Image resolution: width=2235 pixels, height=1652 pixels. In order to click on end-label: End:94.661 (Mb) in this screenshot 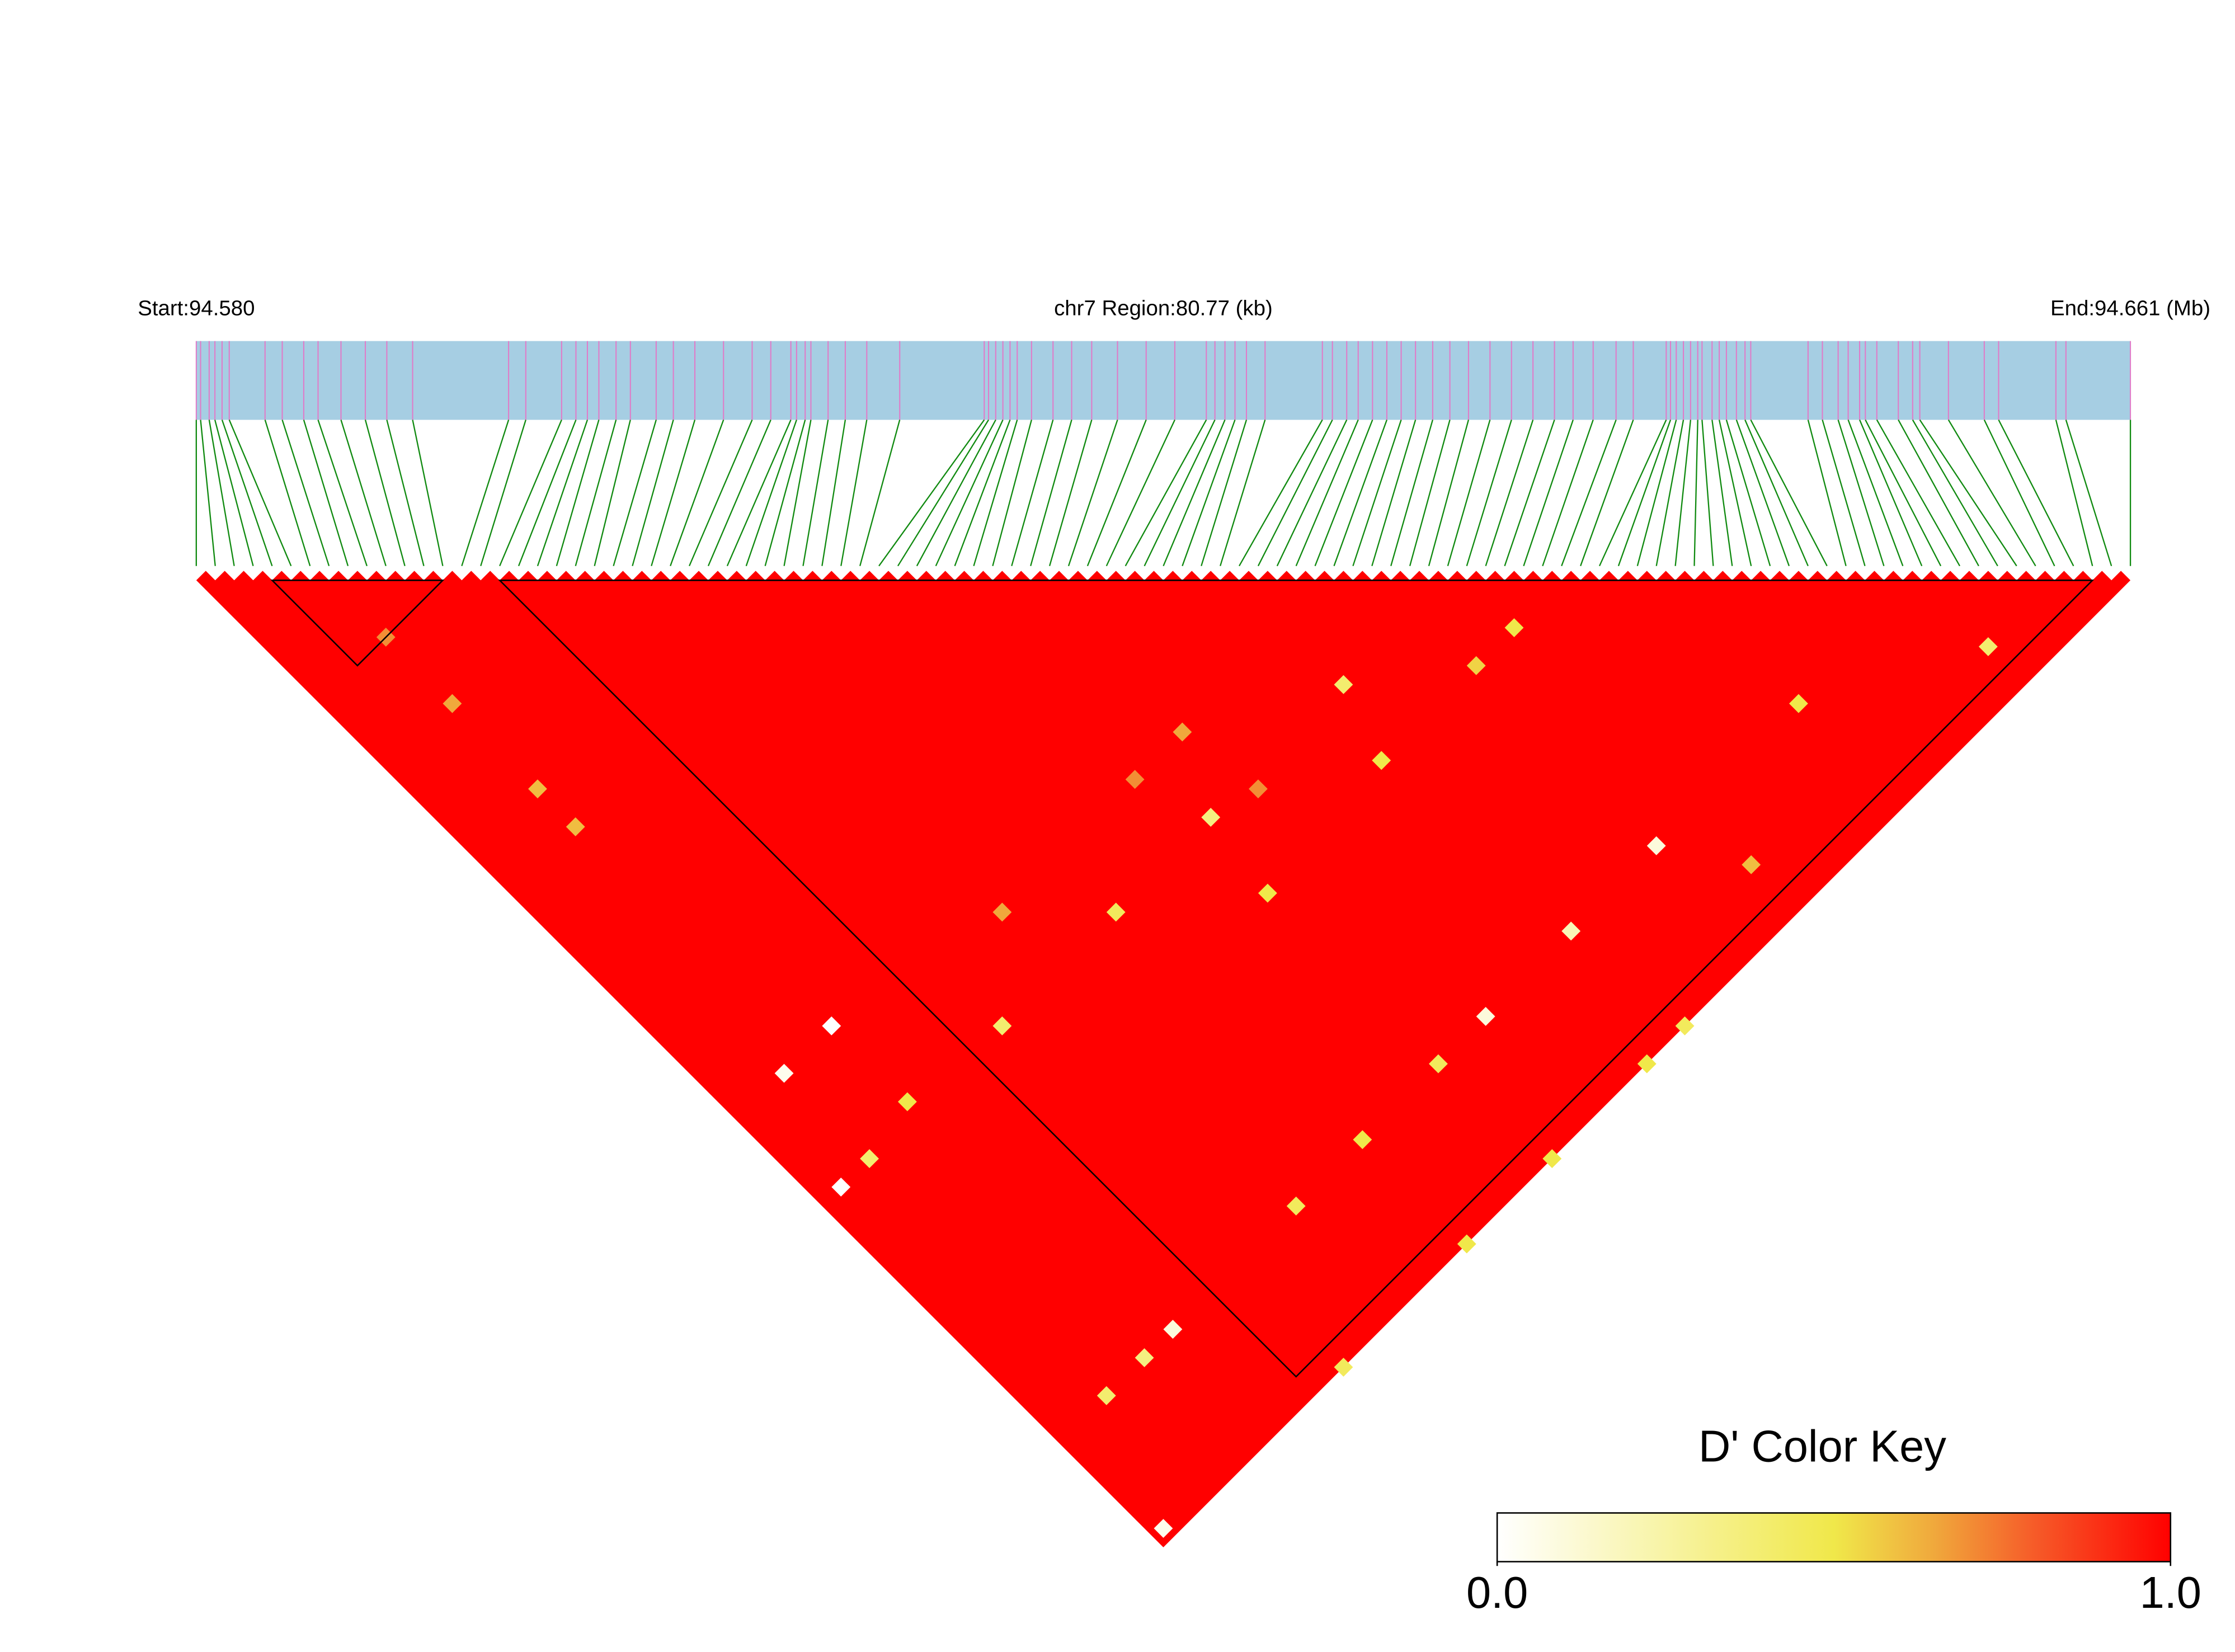, I will do `click(2130, 308)`.